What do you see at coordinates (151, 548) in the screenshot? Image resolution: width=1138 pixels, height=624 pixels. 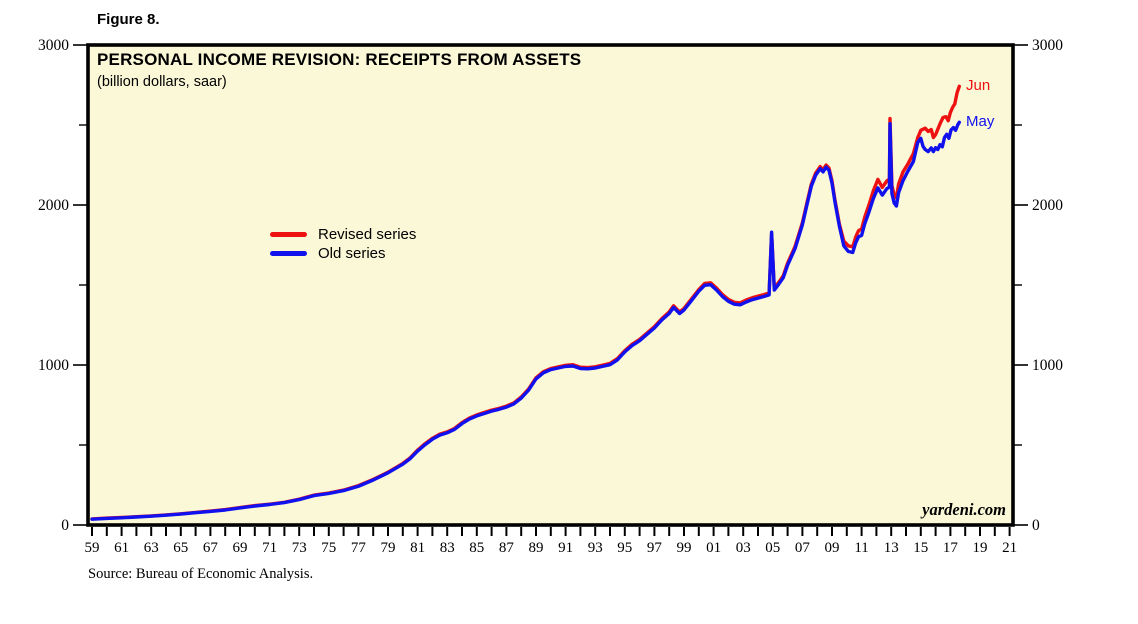 I see `x-axis-label: 63` at bounding box center [151, 548].